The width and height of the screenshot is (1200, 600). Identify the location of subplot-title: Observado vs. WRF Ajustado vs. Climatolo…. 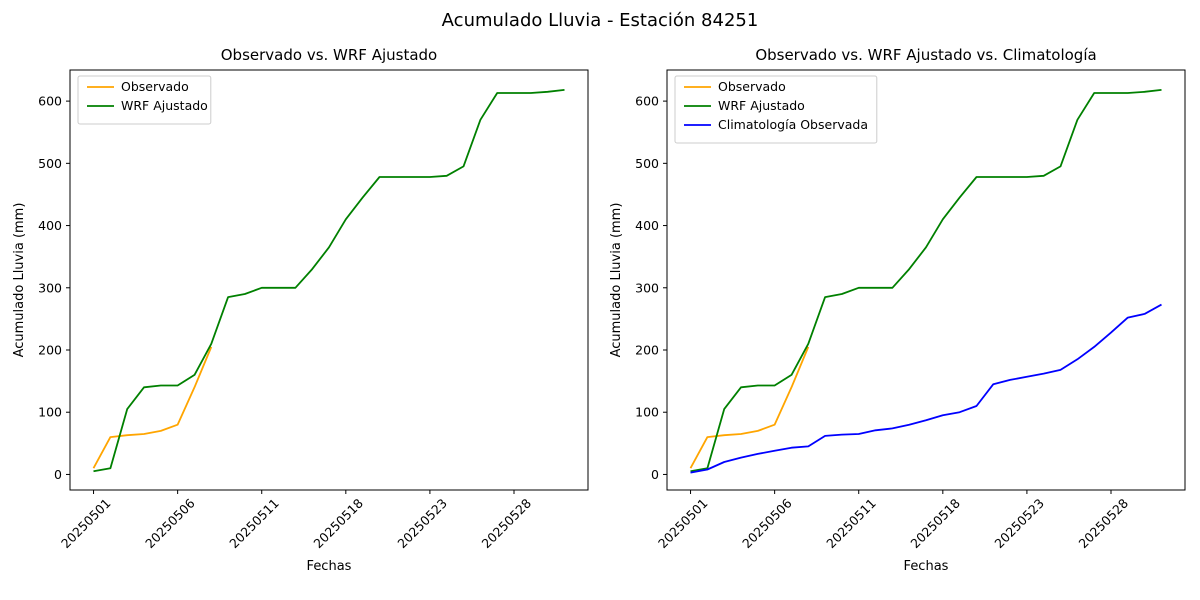
(925, 55).